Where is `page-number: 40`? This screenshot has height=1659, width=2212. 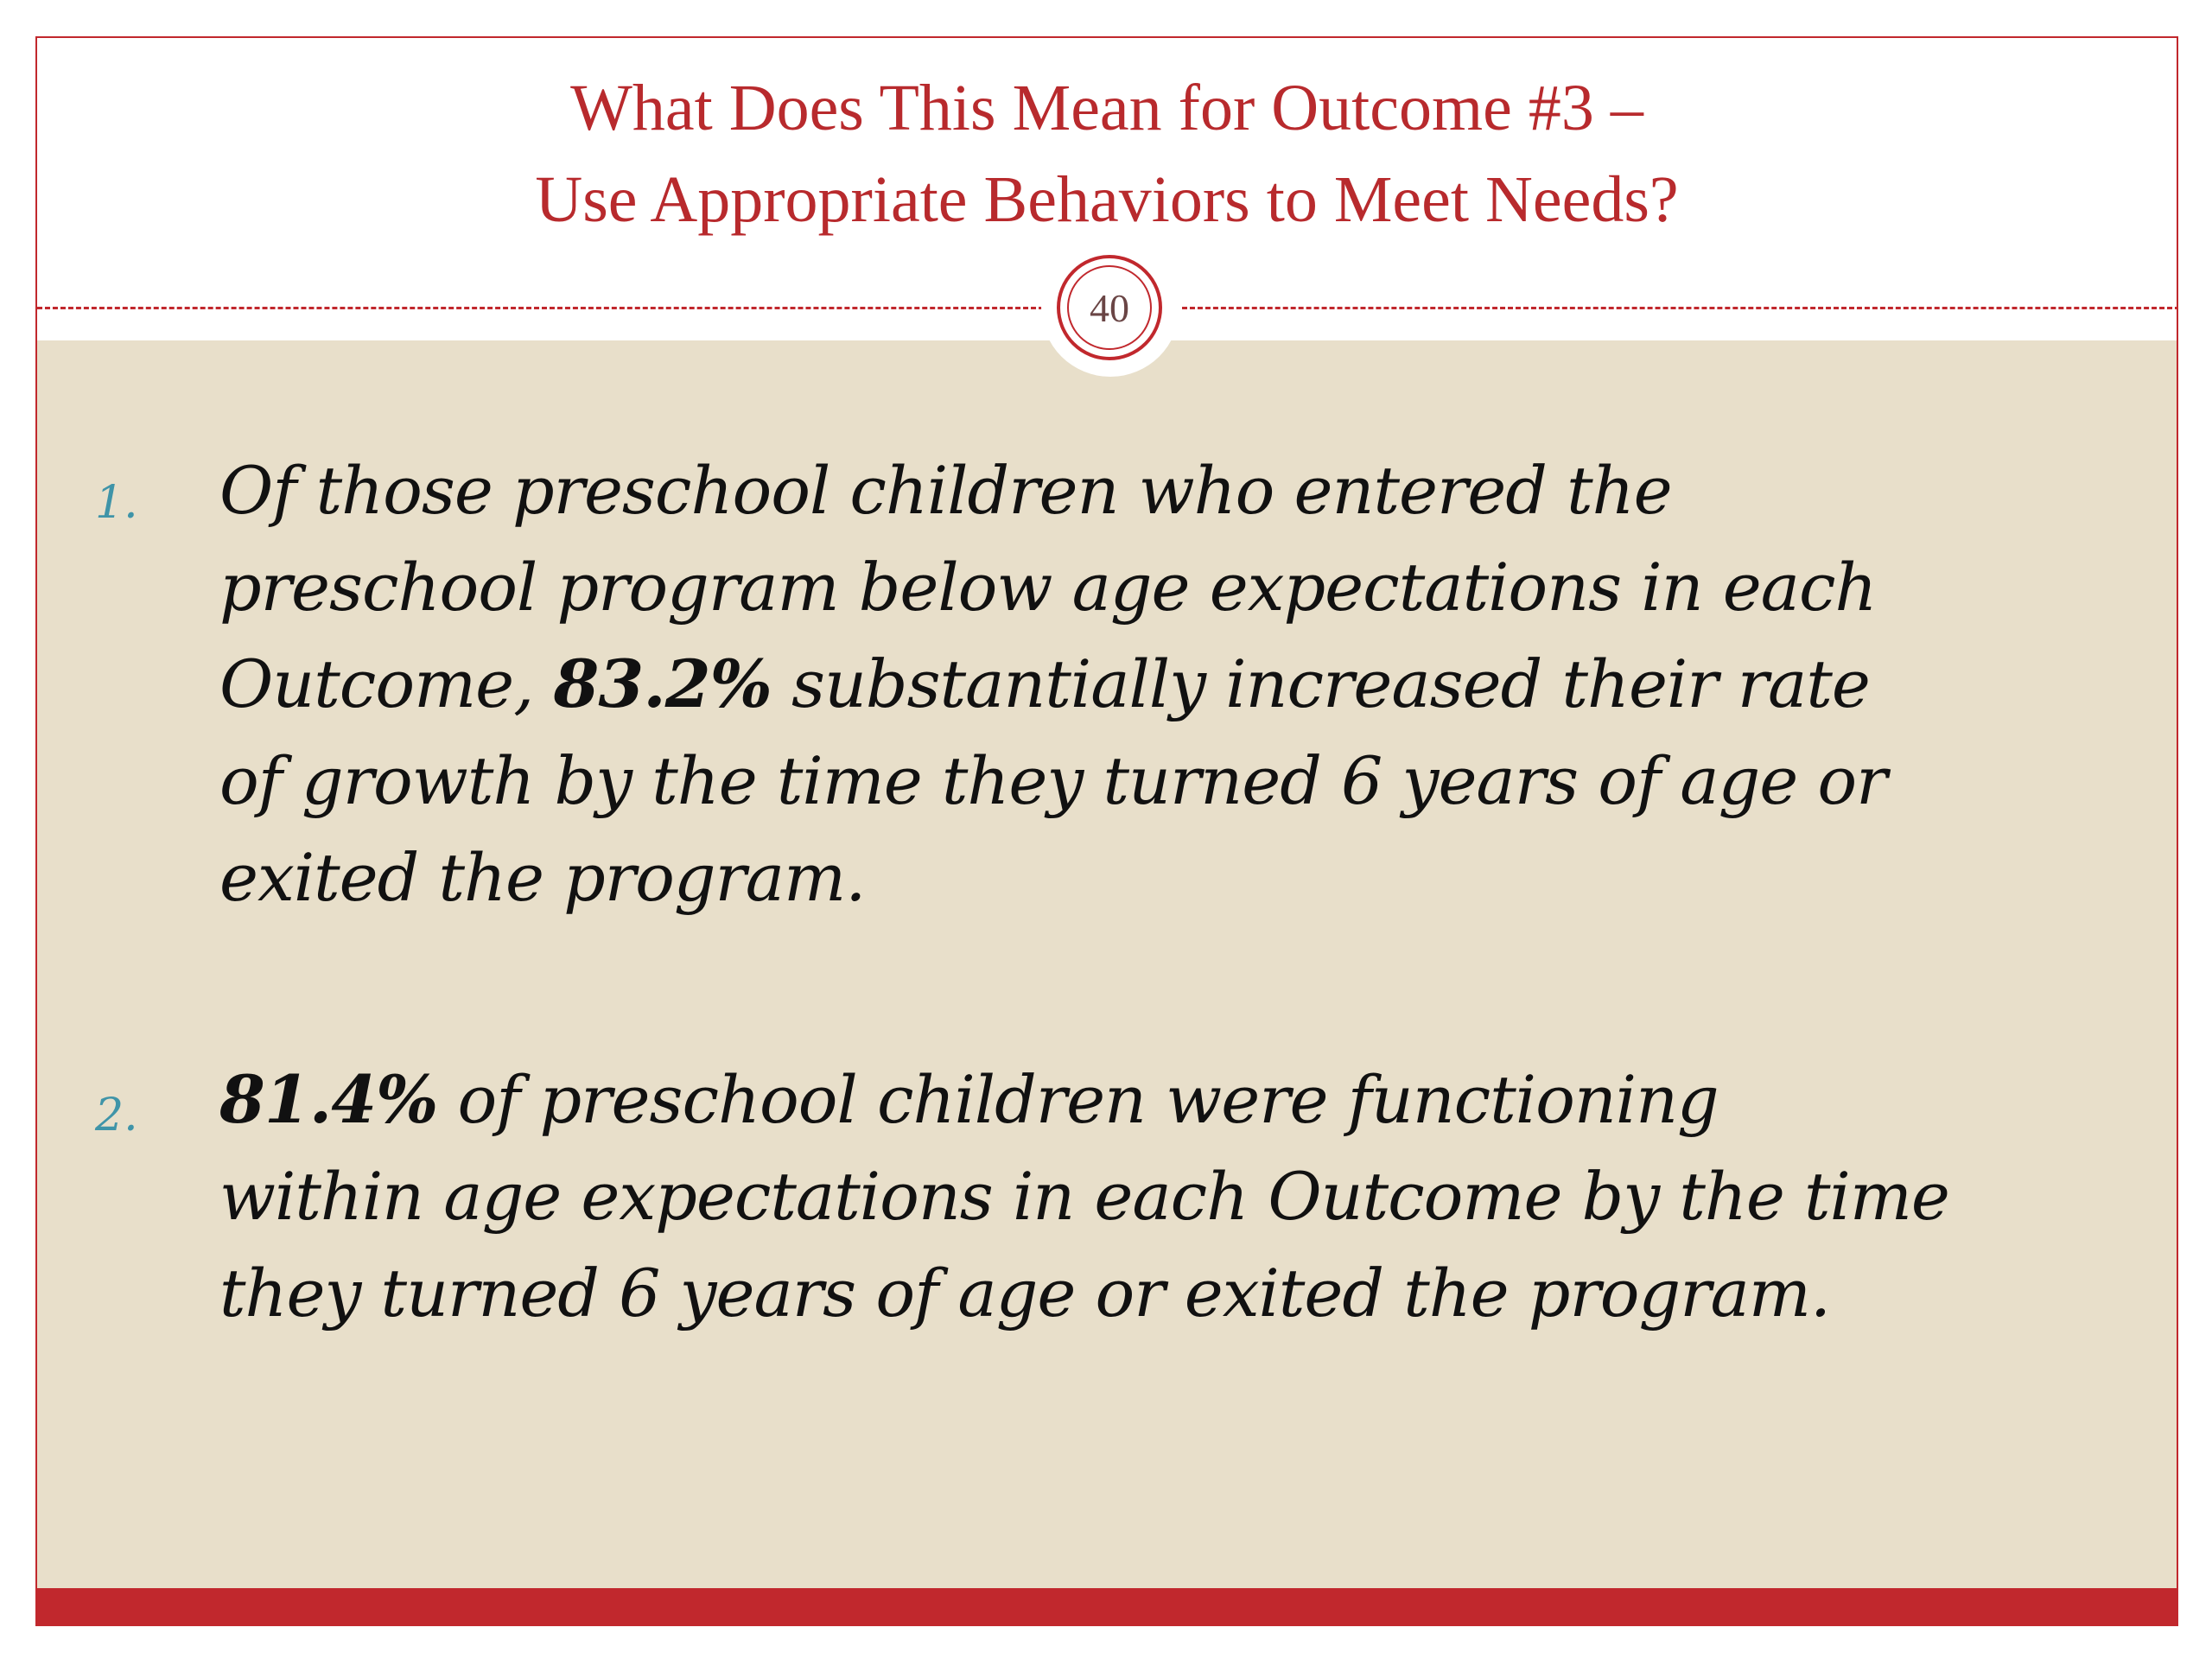
page-number: 40 is located at coordinates (1109, 307).